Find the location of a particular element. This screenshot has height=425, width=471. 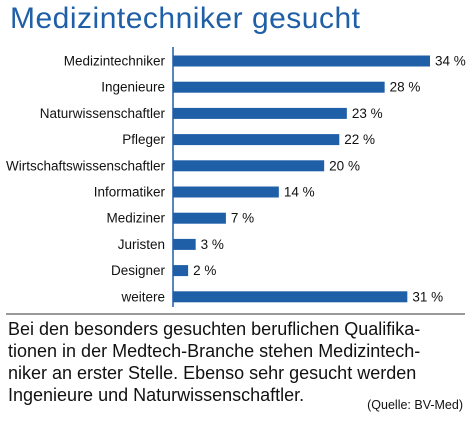

value-label: 22 % is located at coordinates (359, 139).